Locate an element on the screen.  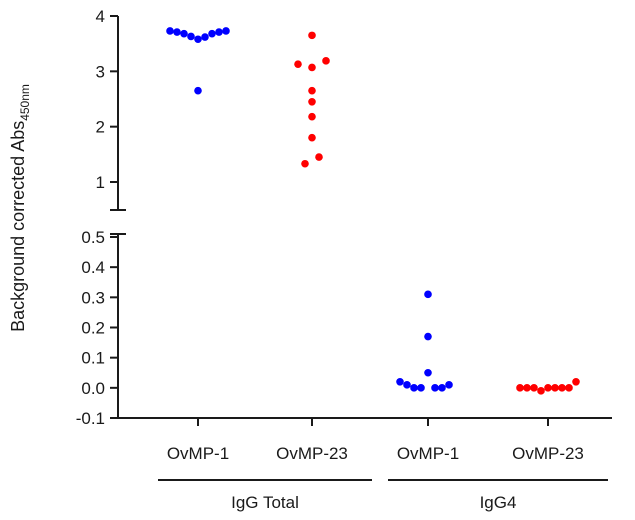
y-axis-title: Background corrected Abs450nm is located at coordinates (20, 208).